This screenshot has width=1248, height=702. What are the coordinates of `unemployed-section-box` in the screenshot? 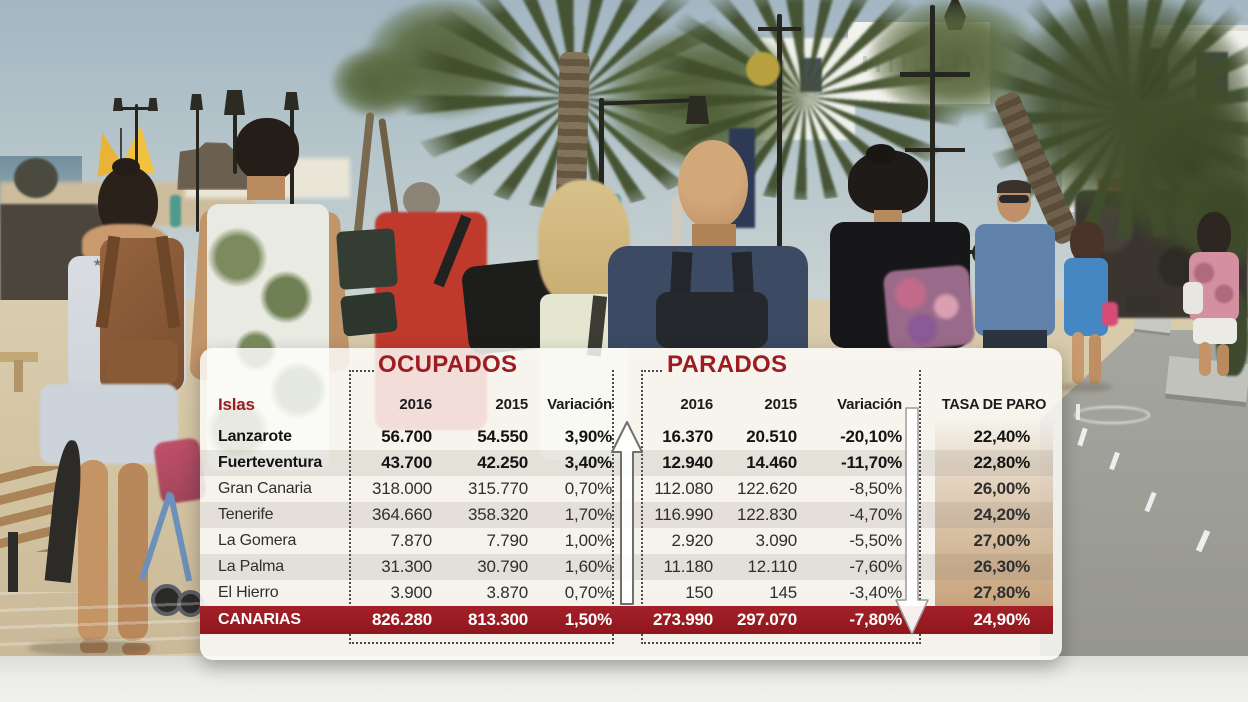 It's located at (781, 507).